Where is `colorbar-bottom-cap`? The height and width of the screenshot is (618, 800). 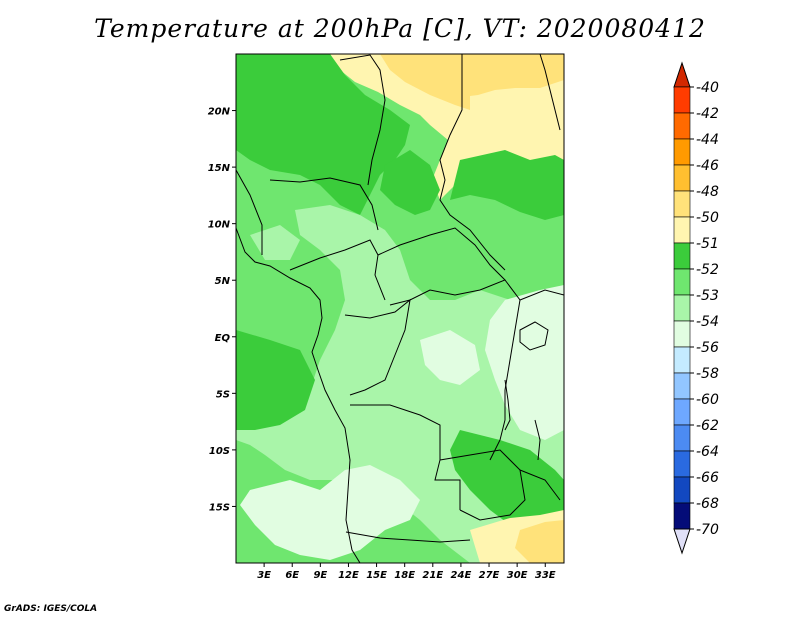
colorbar-bottom-cap is located at coordinates (682, 541).